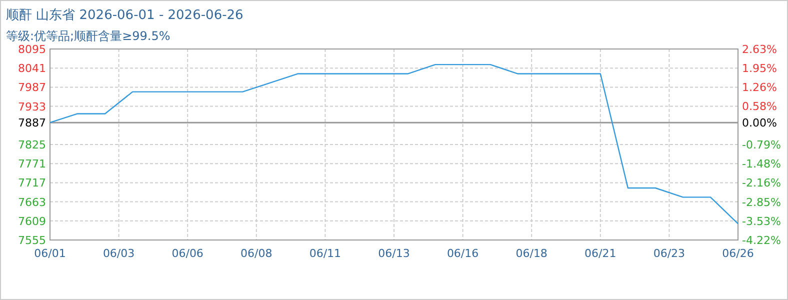 The width and height of the screenshot is (788, 300). What do you see at coordinates (32, 145) in the screenshot?
I see `y-tick-label: 7825` at bounding box center [32, 145].